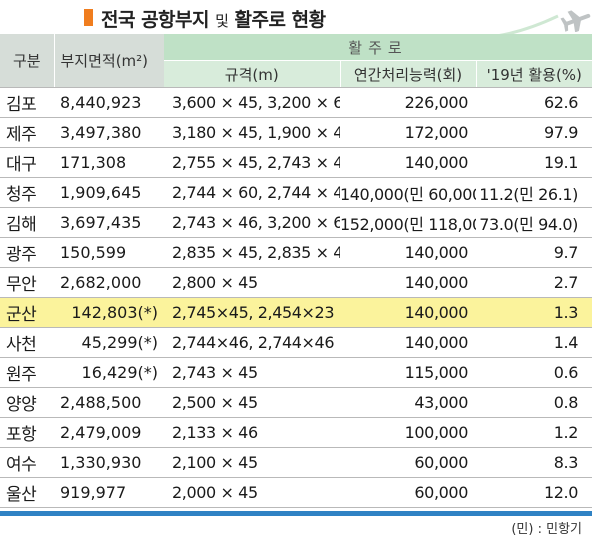 This screenshot has width=600, height=538. Describe the element at coordinates (109, 192) in the screenshot. I see `area-cell: 1,909,645` at that location.